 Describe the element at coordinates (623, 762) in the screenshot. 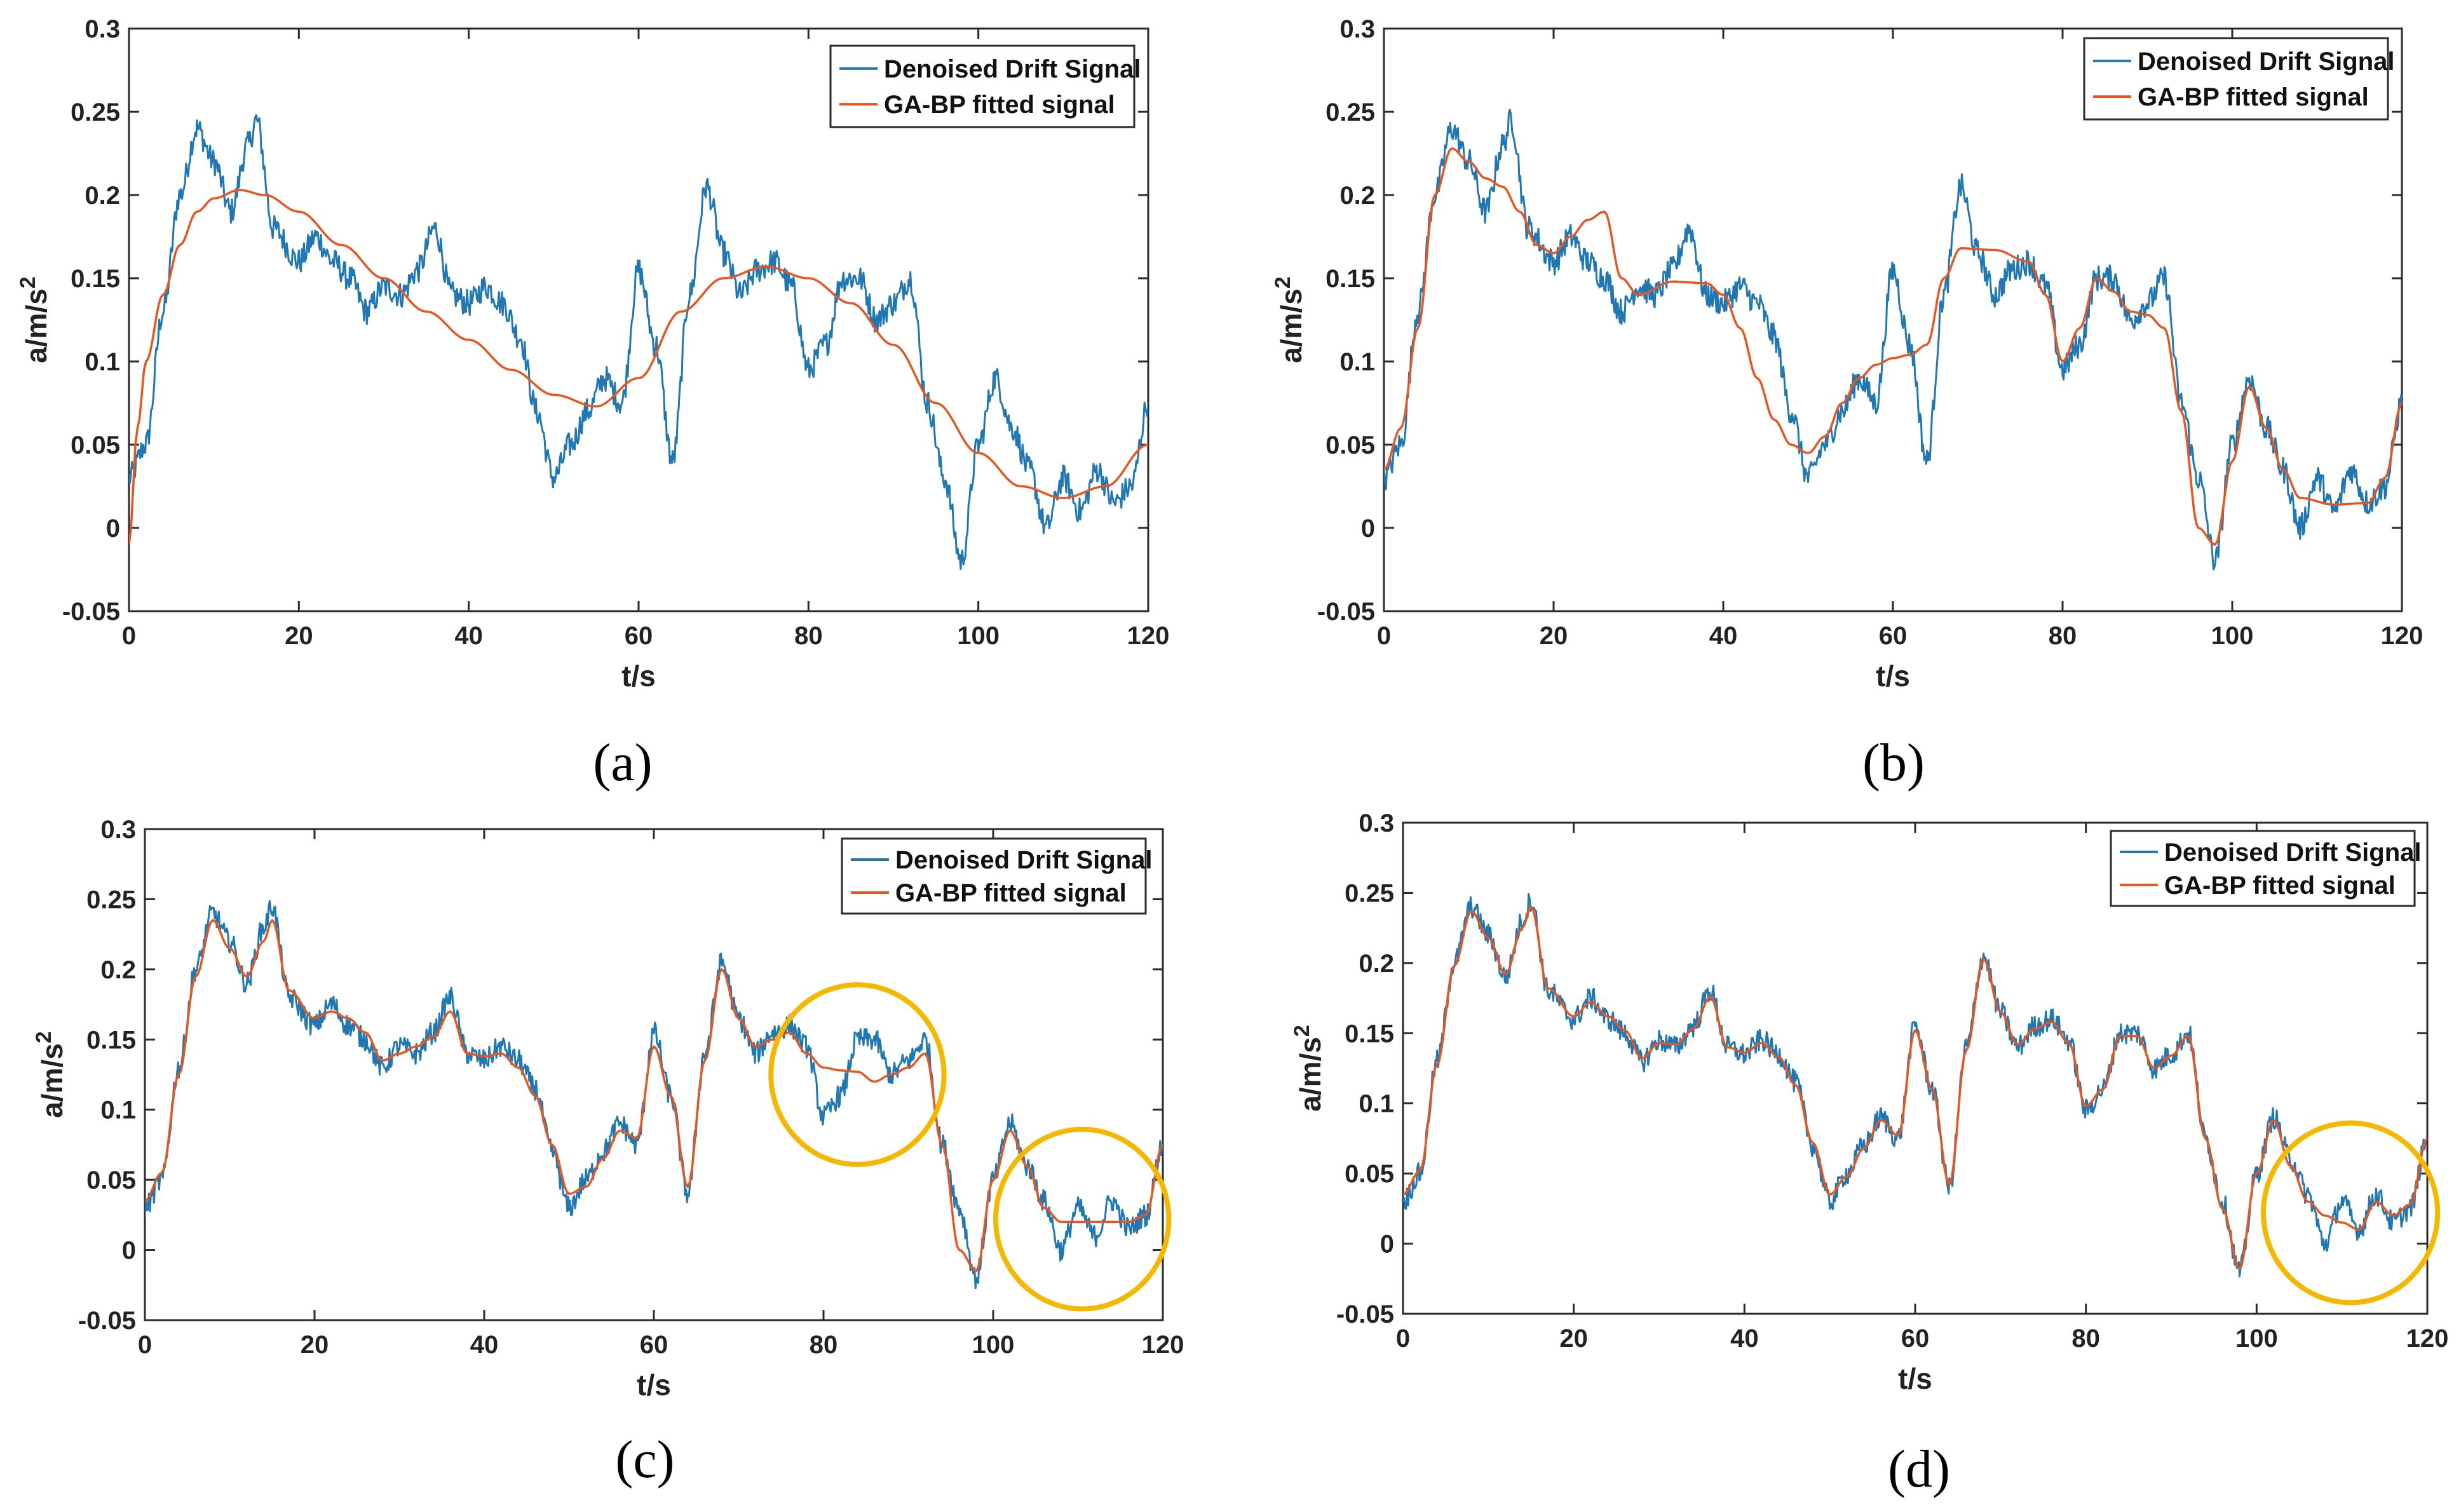

I see `subfigure-caption: (a)` at that location.